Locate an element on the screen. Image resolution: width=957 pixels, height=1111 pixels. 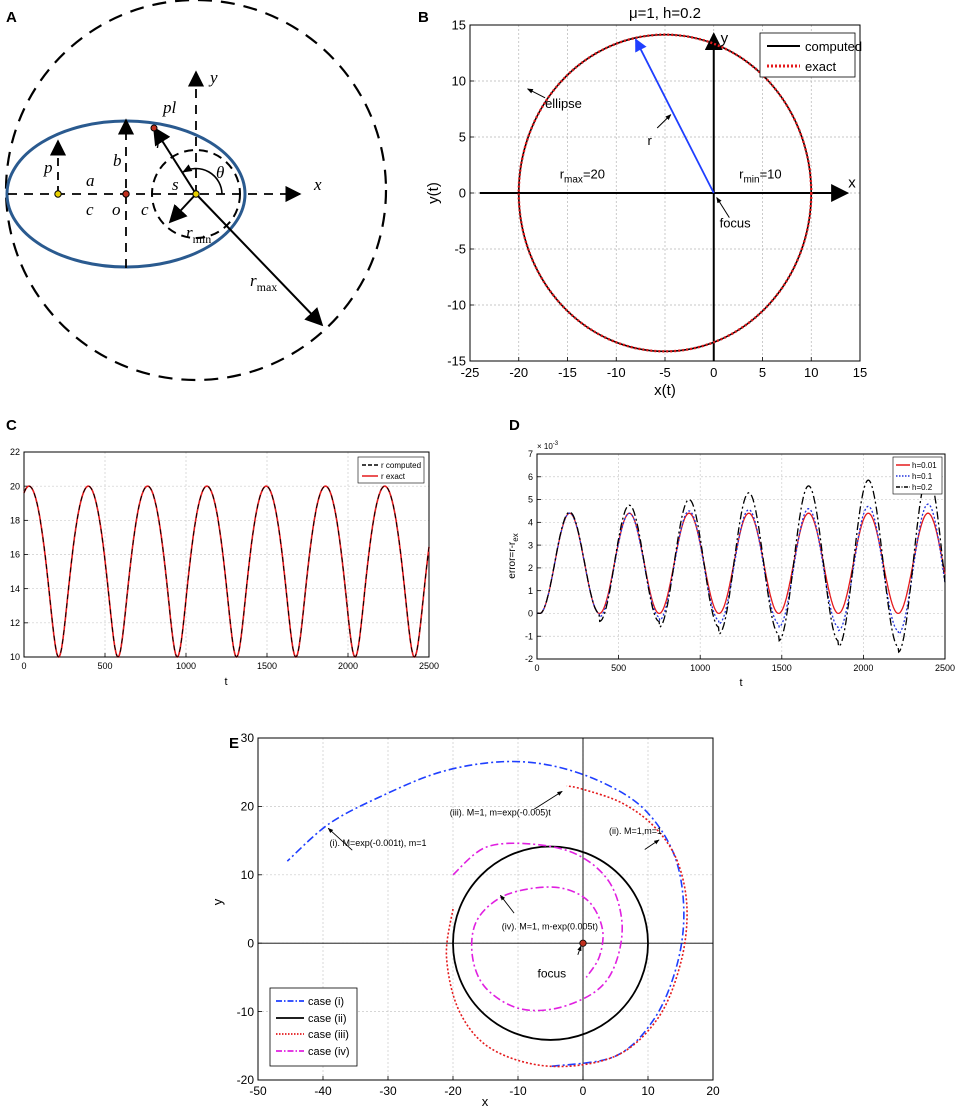
label-r-a: r is located at coordinates (159, 142).